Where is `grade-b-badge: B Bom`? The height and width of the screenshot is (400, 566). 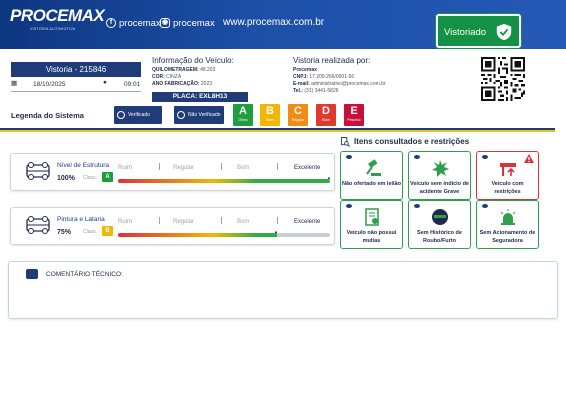 grade-b-badge: B Bom is located at coordinates (270, 115).